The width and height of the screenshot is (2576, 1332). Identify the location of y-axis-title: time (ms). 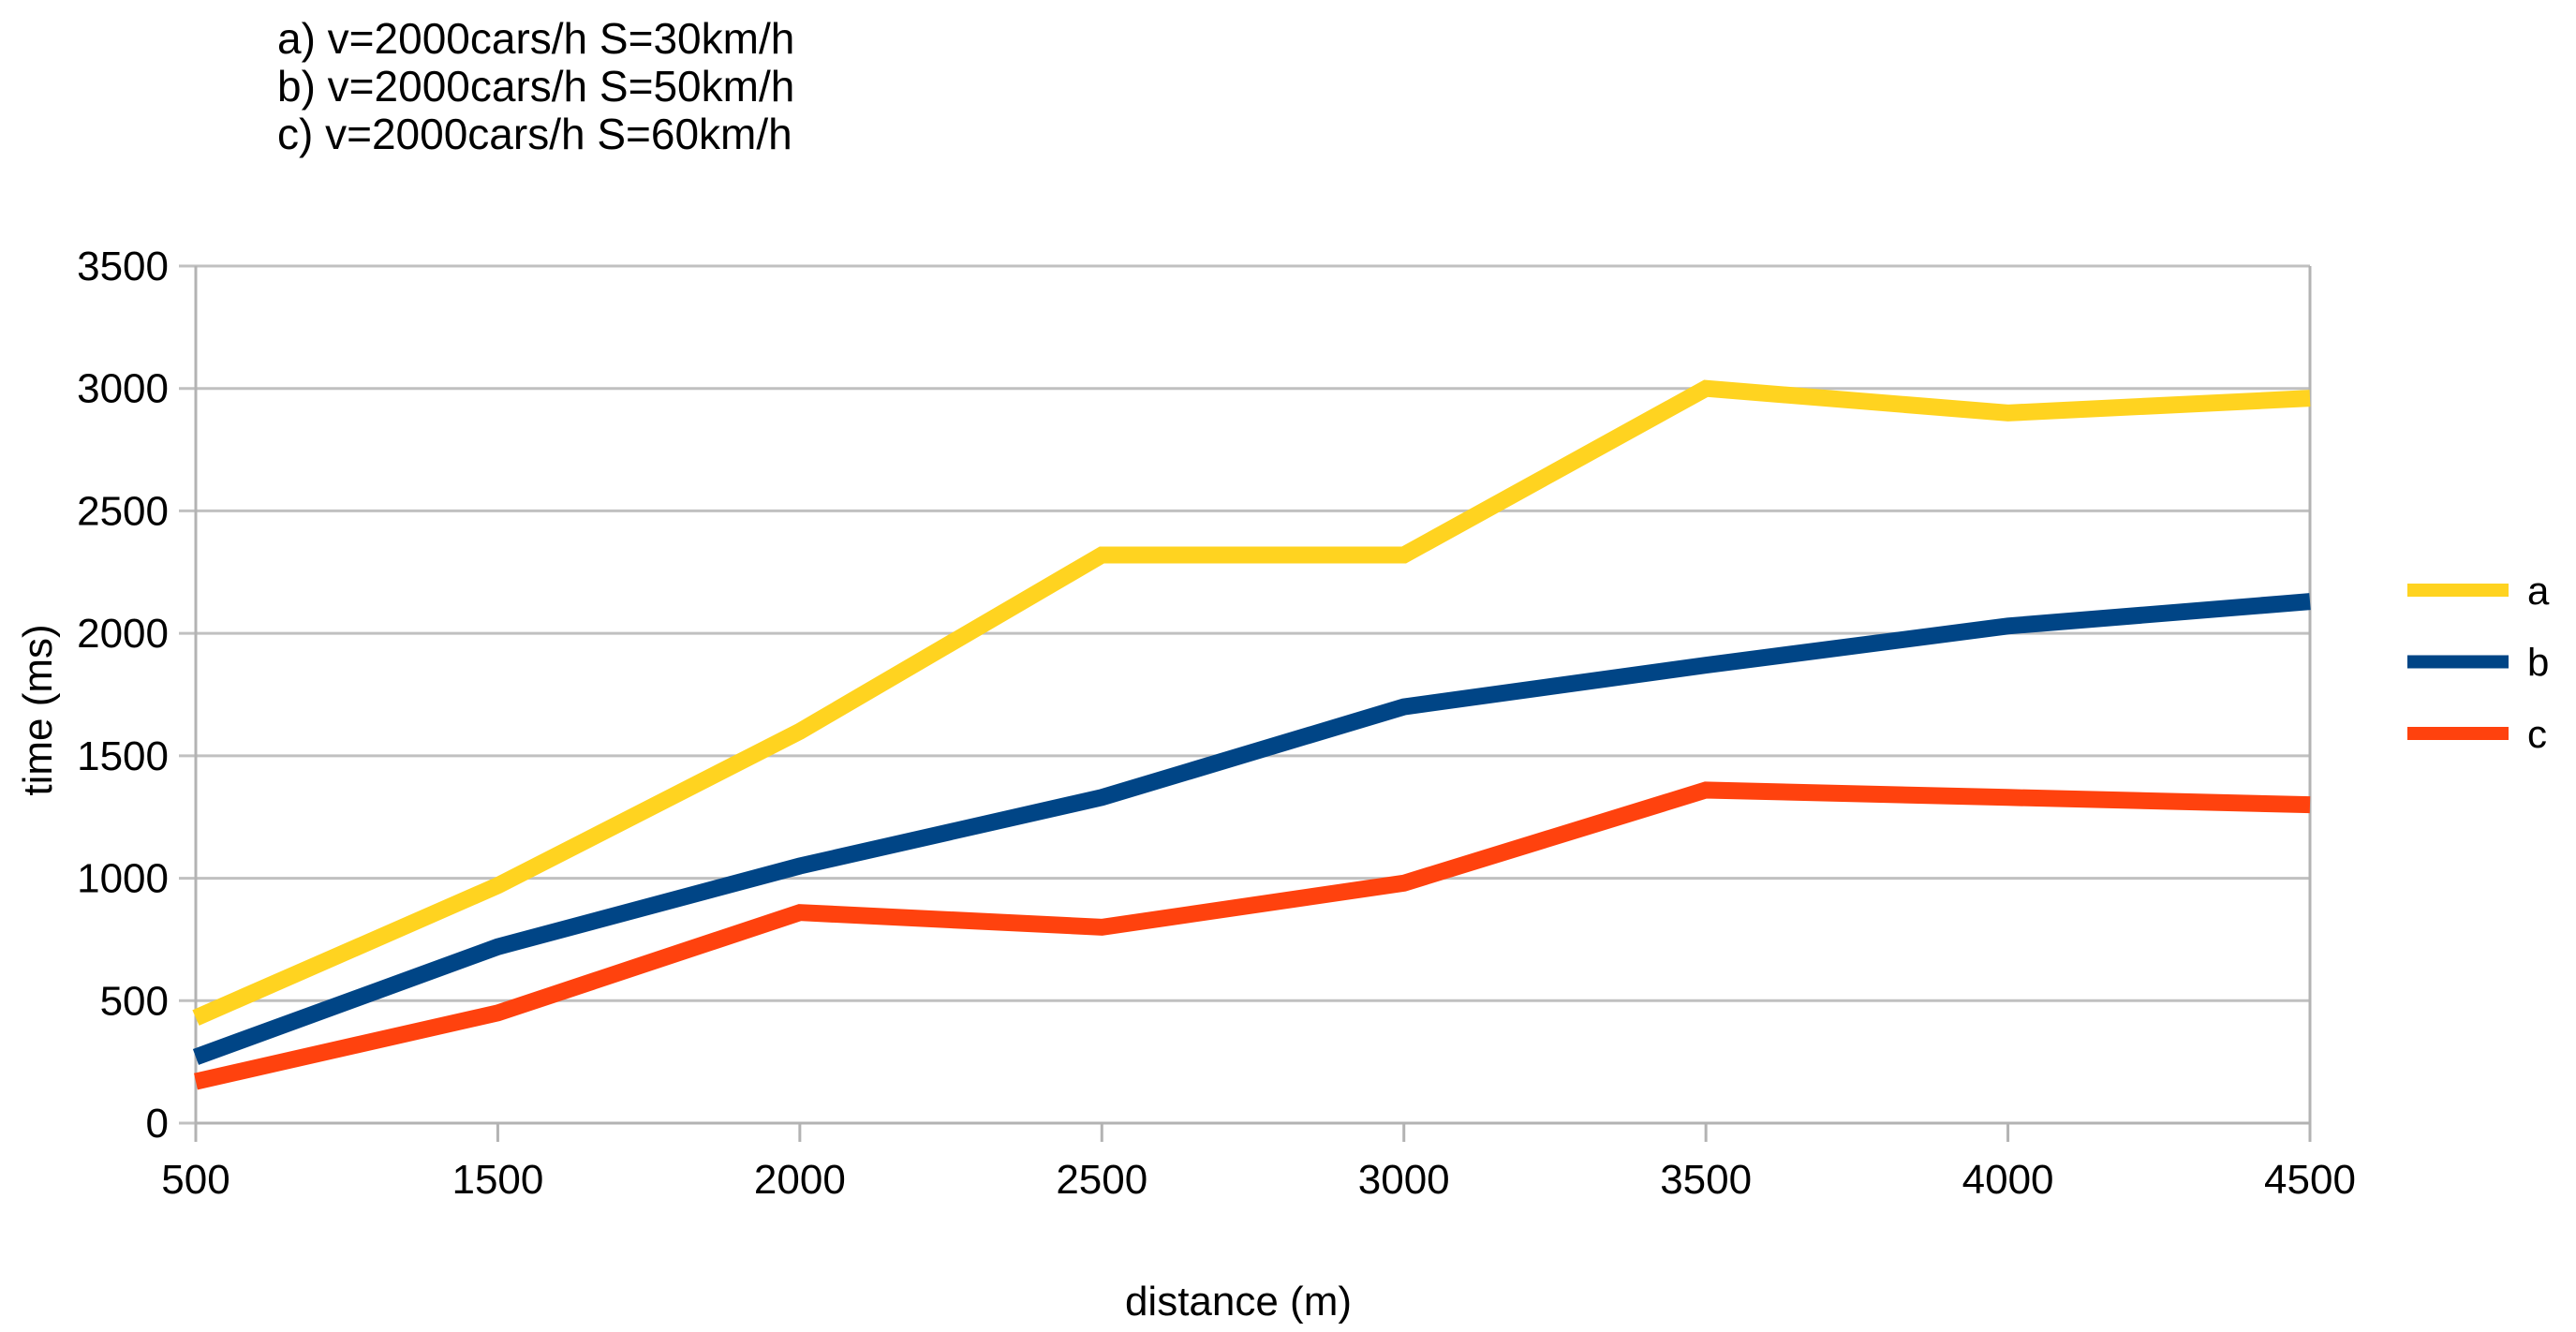
(38, 709).